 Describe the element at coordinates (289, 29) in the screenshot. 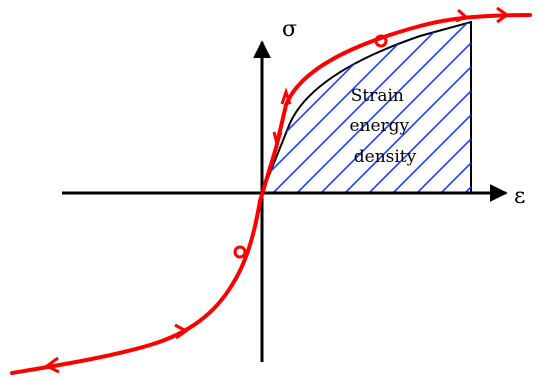

I see `y-axis-label: σ` at that location.